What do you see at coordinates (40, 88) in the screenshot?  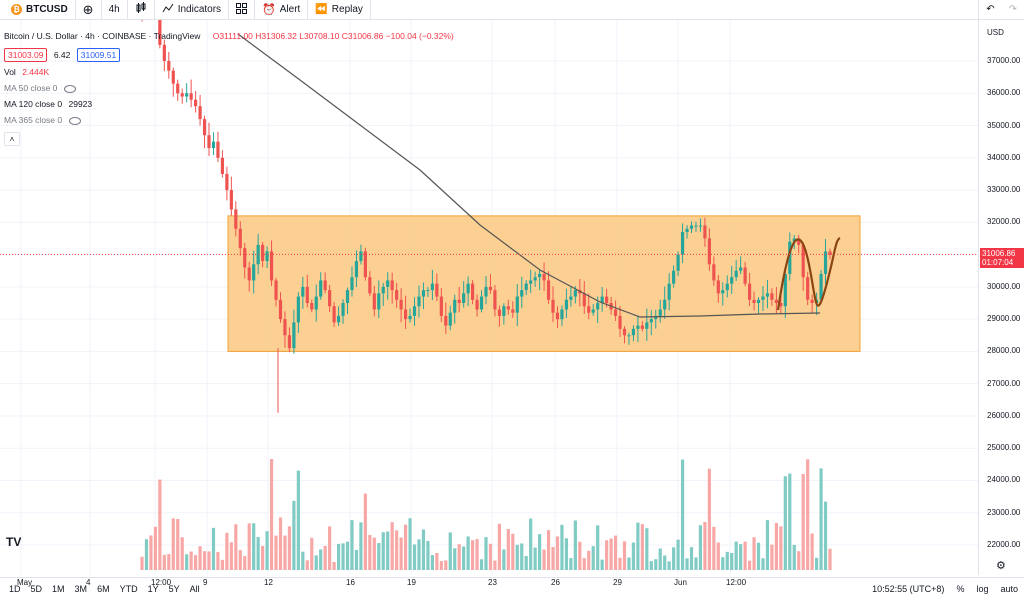 I see `ma50-legend: MA 50 close 0` at bounding box center [40, 88].